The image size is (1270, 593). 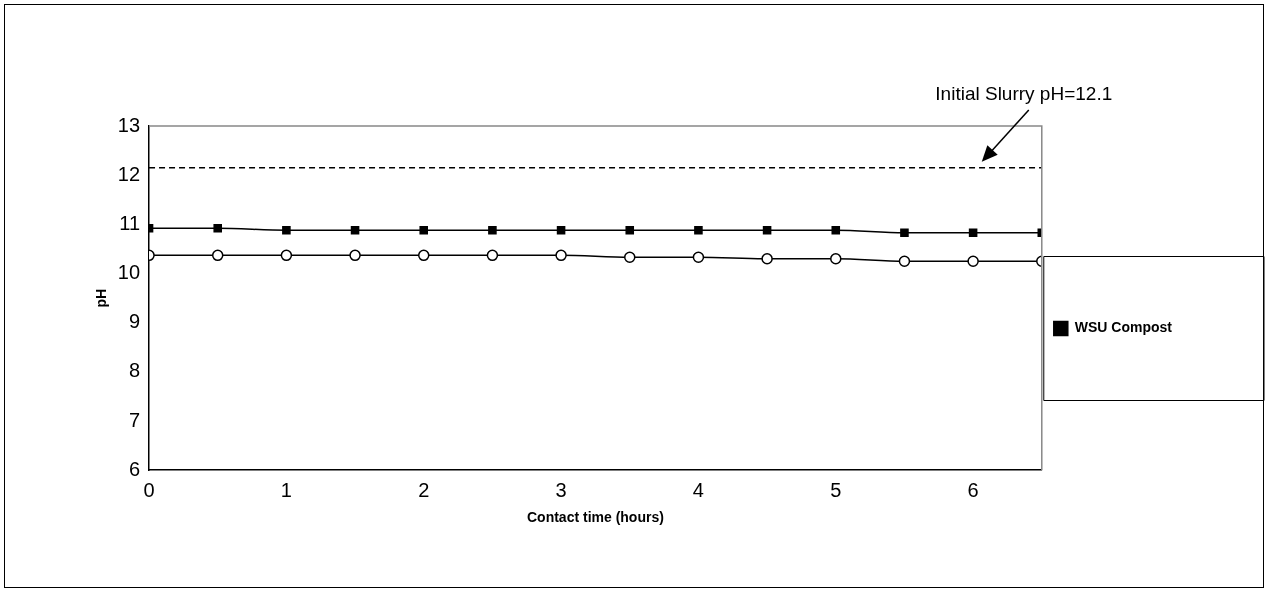 What do you see at coordinates (134, 419) in the screenshot?
I see `y-tick-label: 7` at bounding box center [134, 419].